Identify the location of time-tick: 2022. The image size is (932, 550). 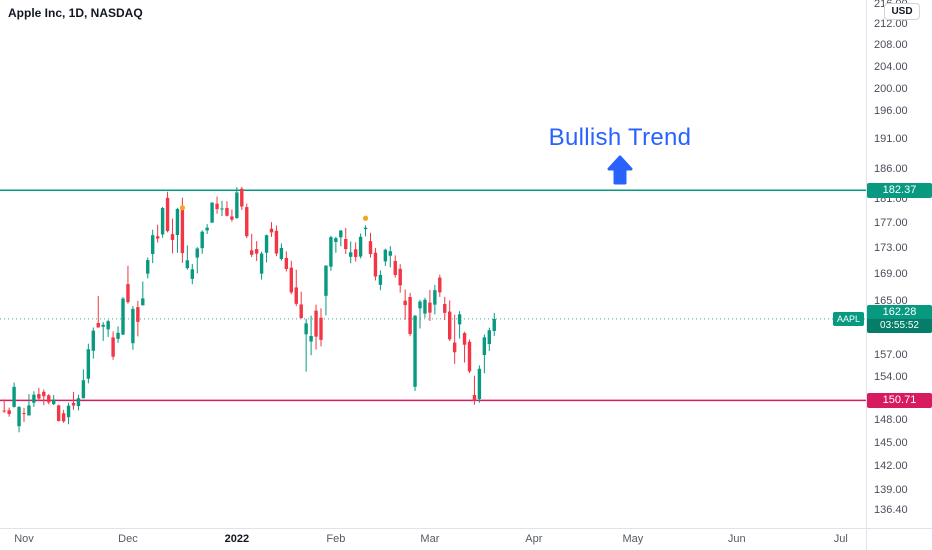
(237, 539).